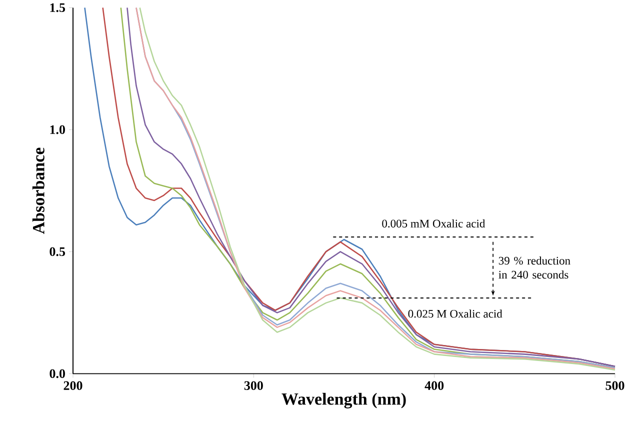 The height and width of the screenshot is (432, 632). What do you see at coordinates (58, 7) in the screenshot?
I see `y-tick-label: 1.5` at bounding box center [58, 7].